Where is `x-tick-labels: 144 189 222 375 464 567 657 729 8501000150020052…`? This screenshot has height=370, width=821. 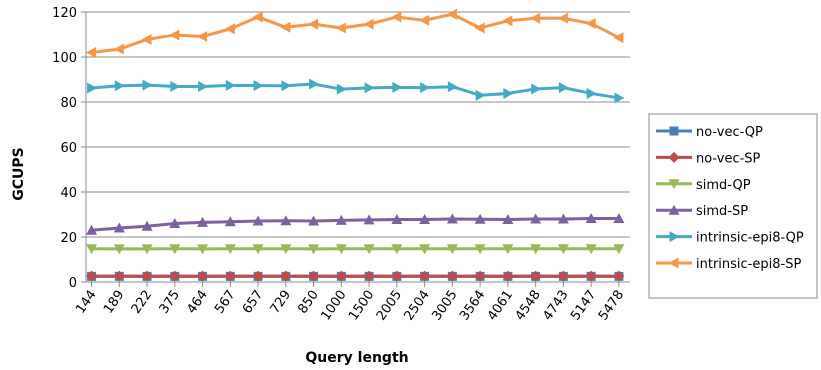
x-tick-labels: 144 189 222 375 464 567 657 729 8501000150020052… is located at coordinates (350, 306).